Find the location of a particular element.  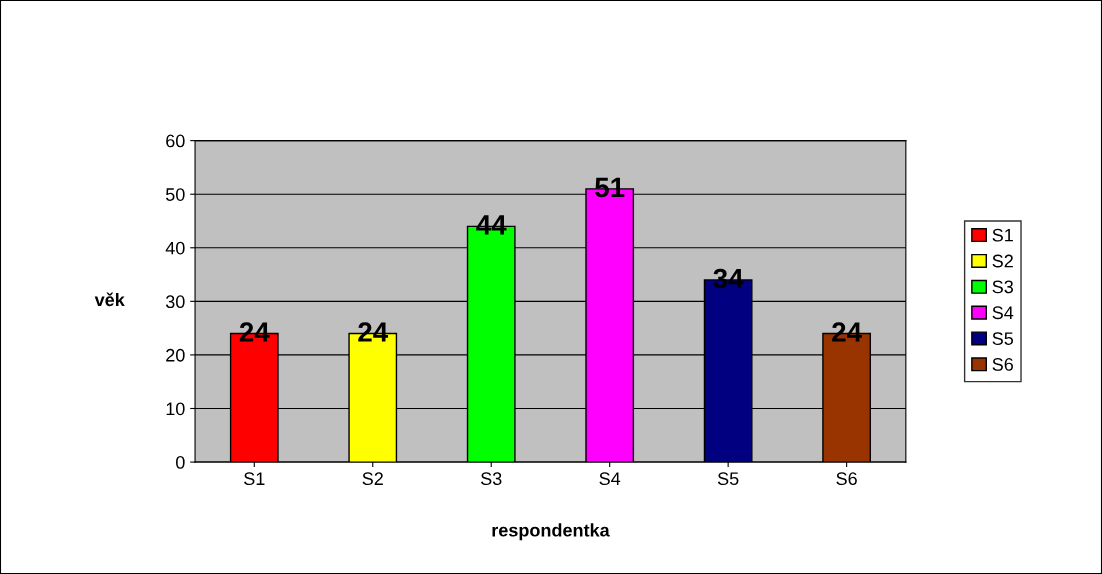

x-tick-label: S5 is located at coordinates (728, 479).